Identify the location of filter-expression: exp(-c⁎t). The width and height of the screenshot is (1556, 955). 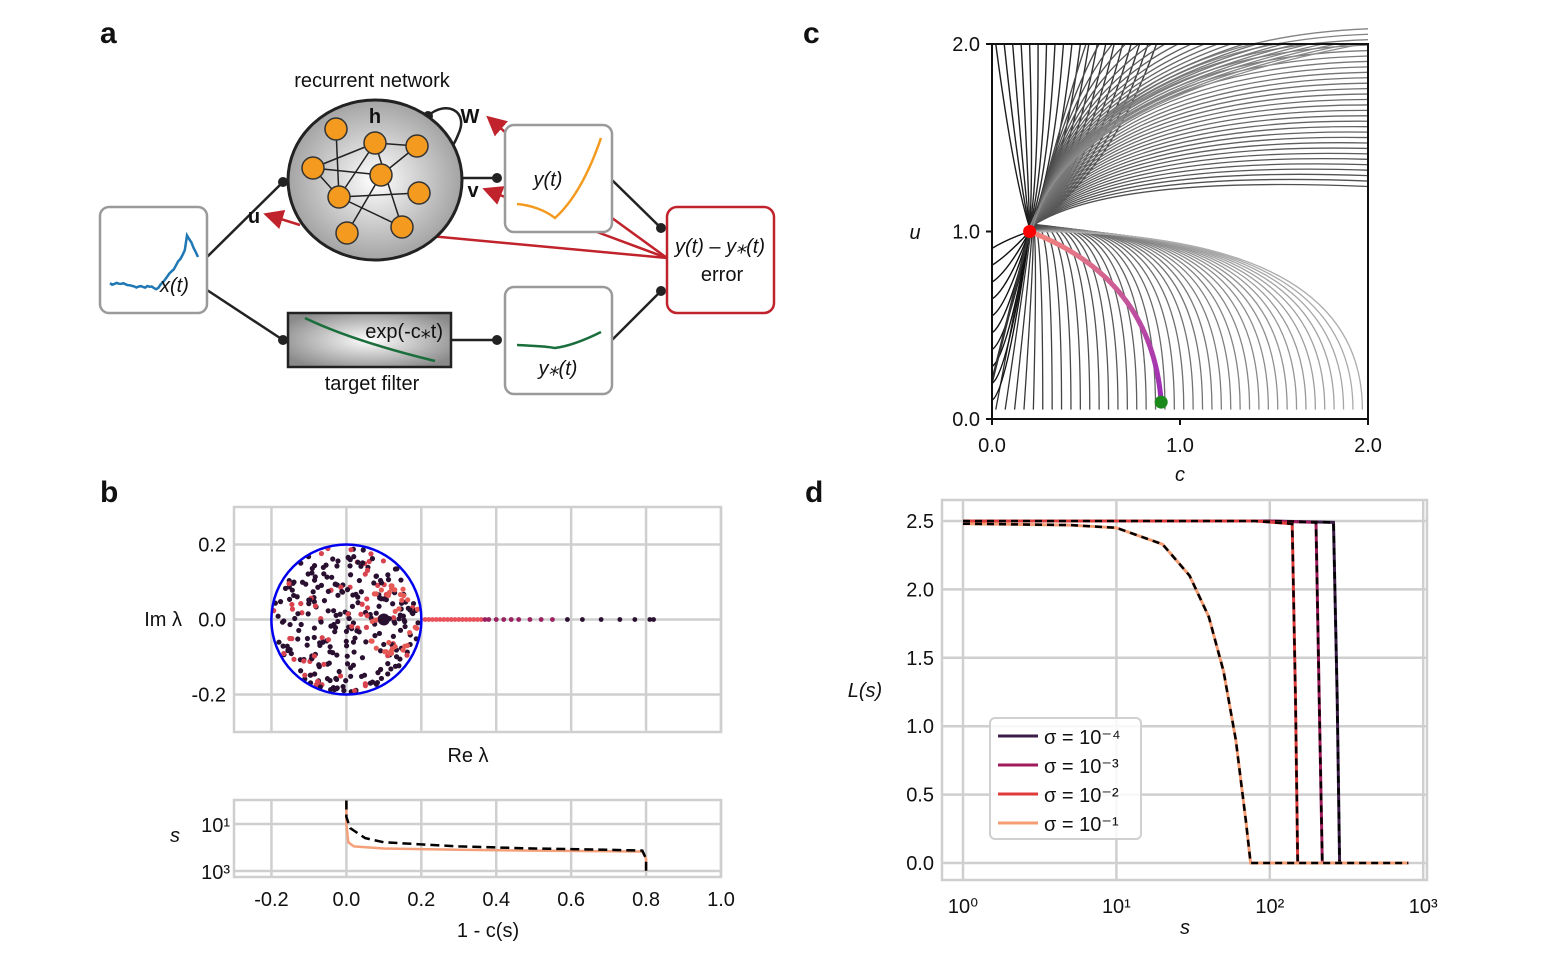
(404, 332).